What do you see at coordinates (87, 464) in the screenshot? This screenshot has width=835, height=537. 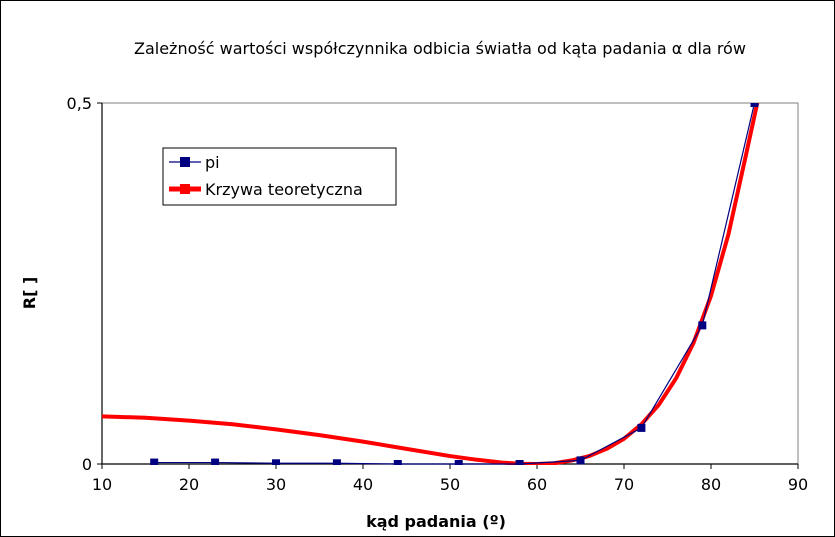 I see `y-tick-label: 0` at bounding box center [87, 464].